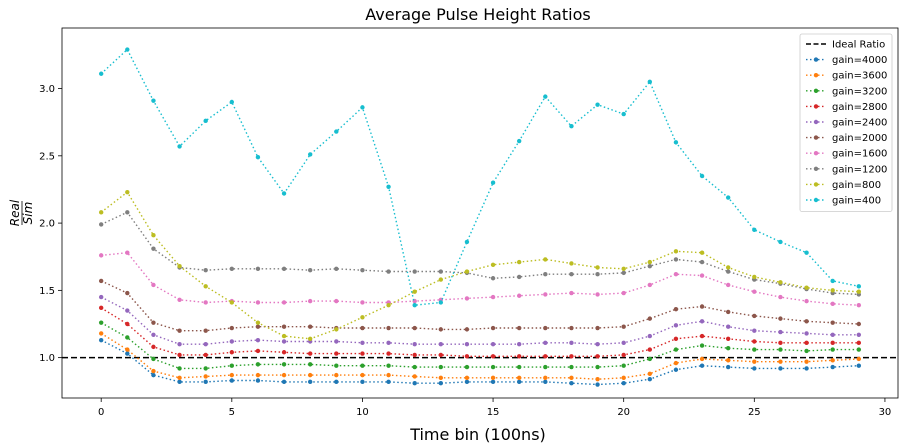 This screenshot has width=904, height=448. I want to click on x-axis-label: Time bin (100ns), so click(477, 434).